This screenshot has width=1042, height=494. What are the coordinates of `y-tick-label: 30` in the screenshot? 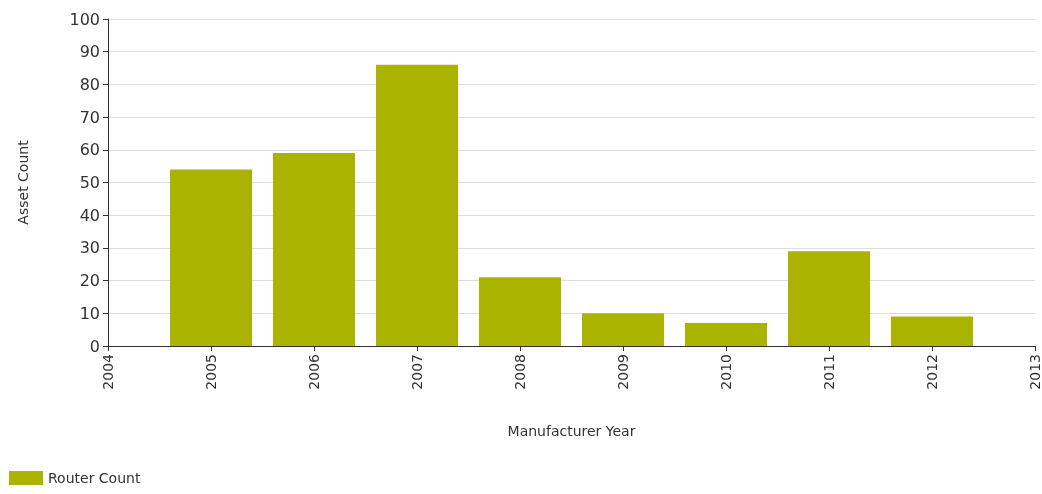 It's located at (89, 248).